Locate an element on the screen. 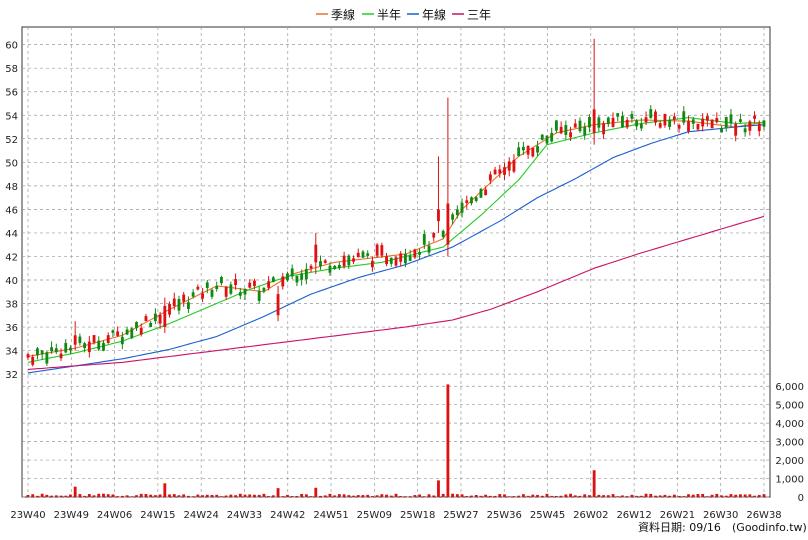 The height and width of the screenshot is (540, 808). x-tick-label: 25W09 is located at coordinates (374, 515).